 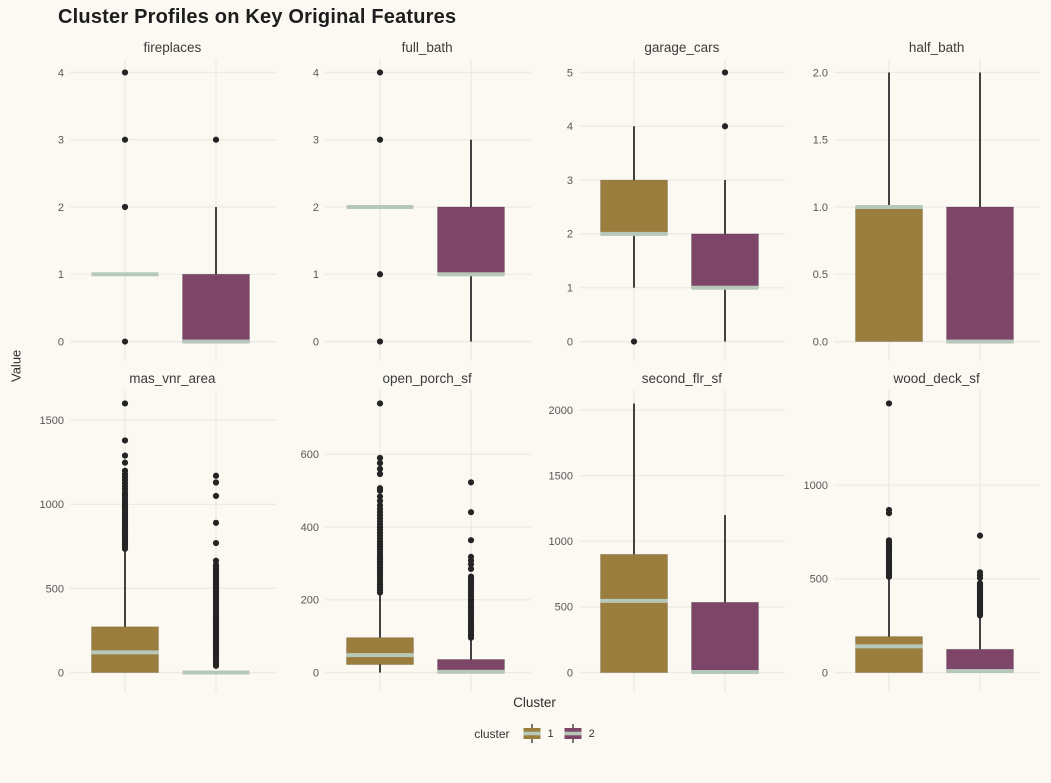 I want to click on y-tick-label: 1, so click(x=316, y=275).